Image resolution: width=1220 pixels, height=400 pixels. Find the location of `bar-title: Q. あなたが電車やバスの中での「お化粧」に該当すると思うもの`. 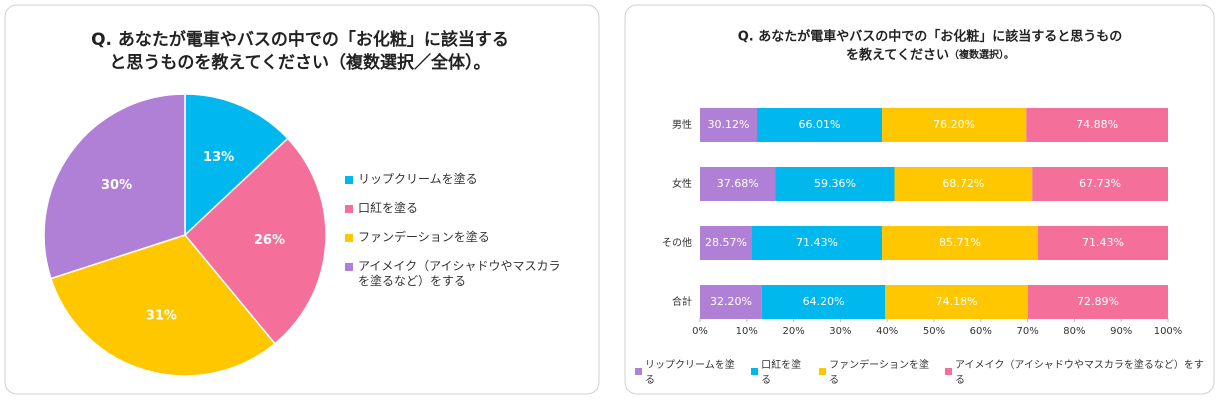

bar-title: Q. あなたが電車やバスの中での「お化粧」に該当すると思うもの is located at coordinates (930, 37).